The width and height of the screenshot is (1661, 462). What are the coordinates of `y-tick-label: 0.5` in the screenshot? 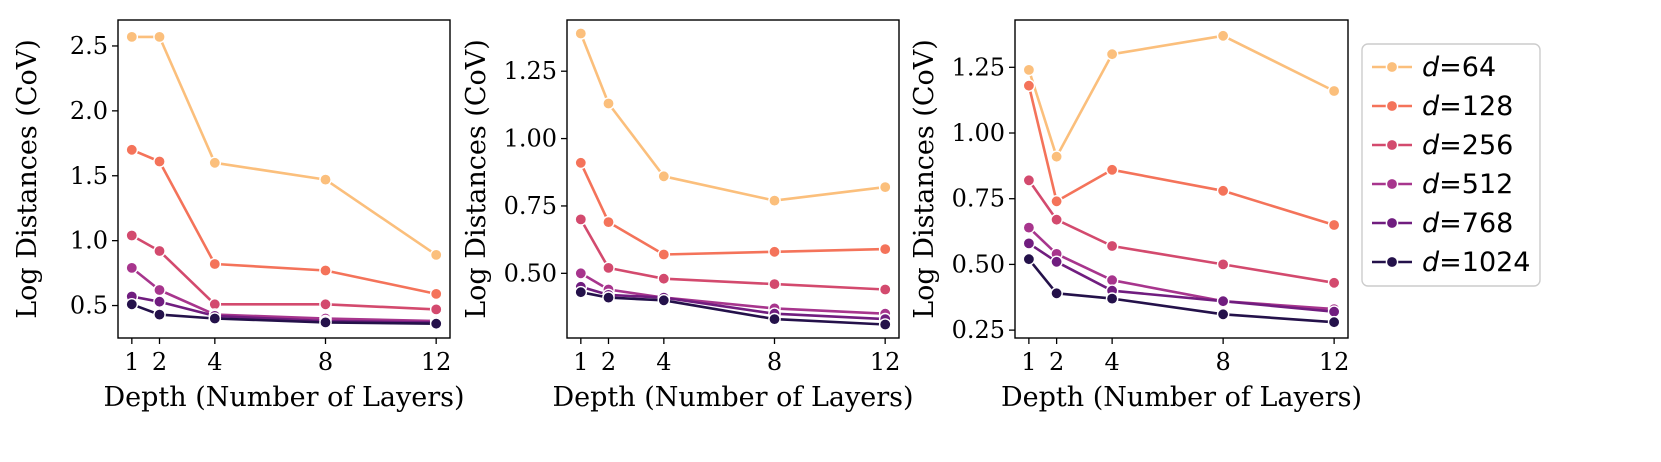 It's located at (89, 306).